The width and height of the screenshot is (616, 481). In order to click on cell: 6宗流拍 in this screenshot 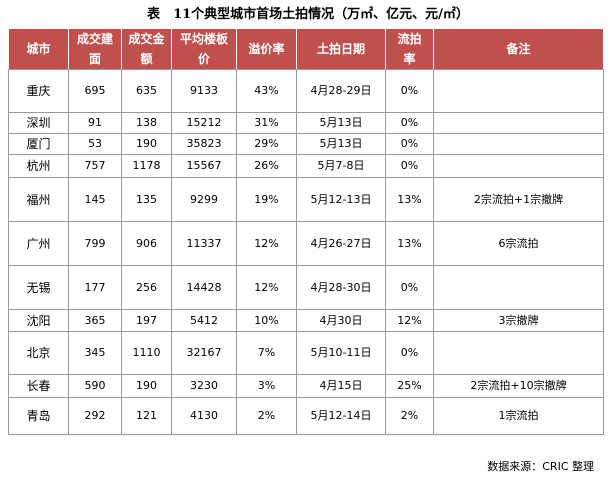, I will do `click(518, 243)`.